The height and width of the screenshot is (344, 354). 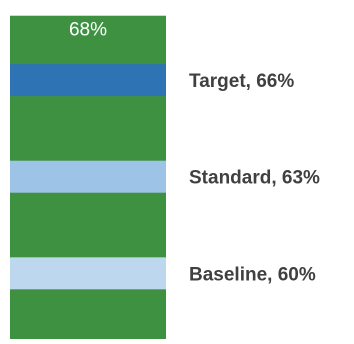 I want to click on value-label: 68%, so click(x=88, y=30).